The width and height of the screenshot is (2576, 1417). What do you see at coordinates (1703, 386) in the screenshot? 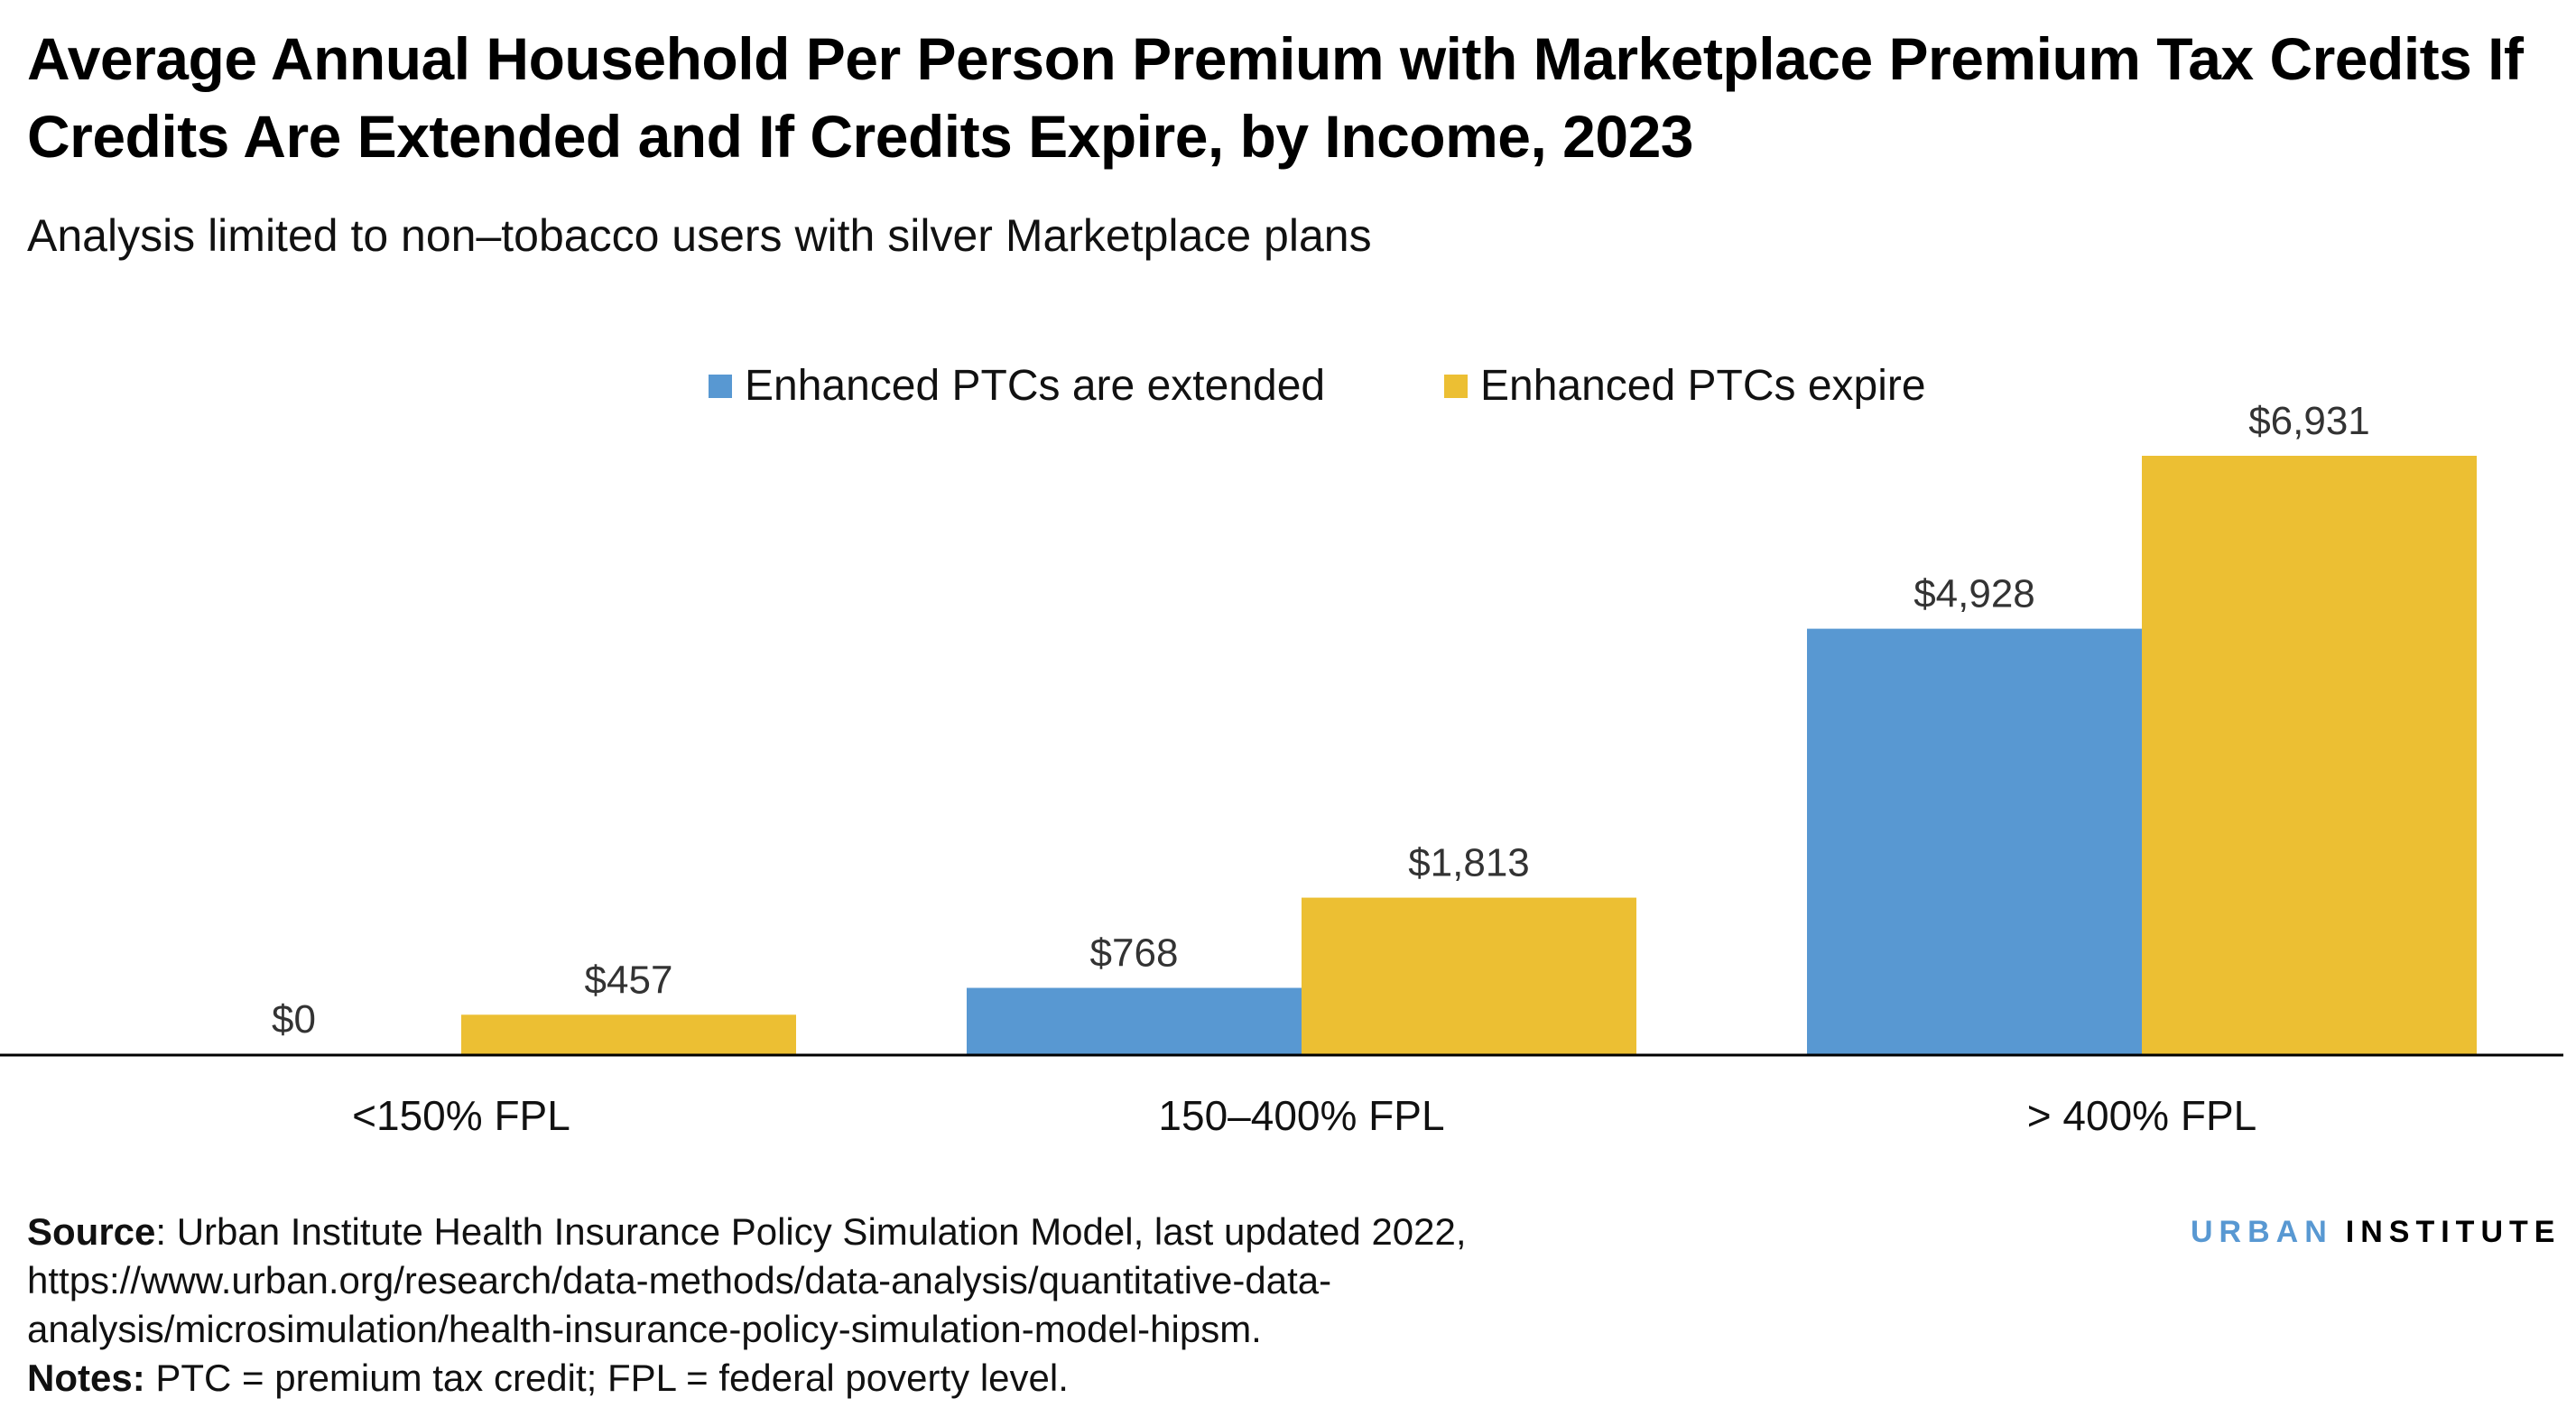
I see `legend-label: Enhanced PTCs expire` at bounding box center [1703, 386].